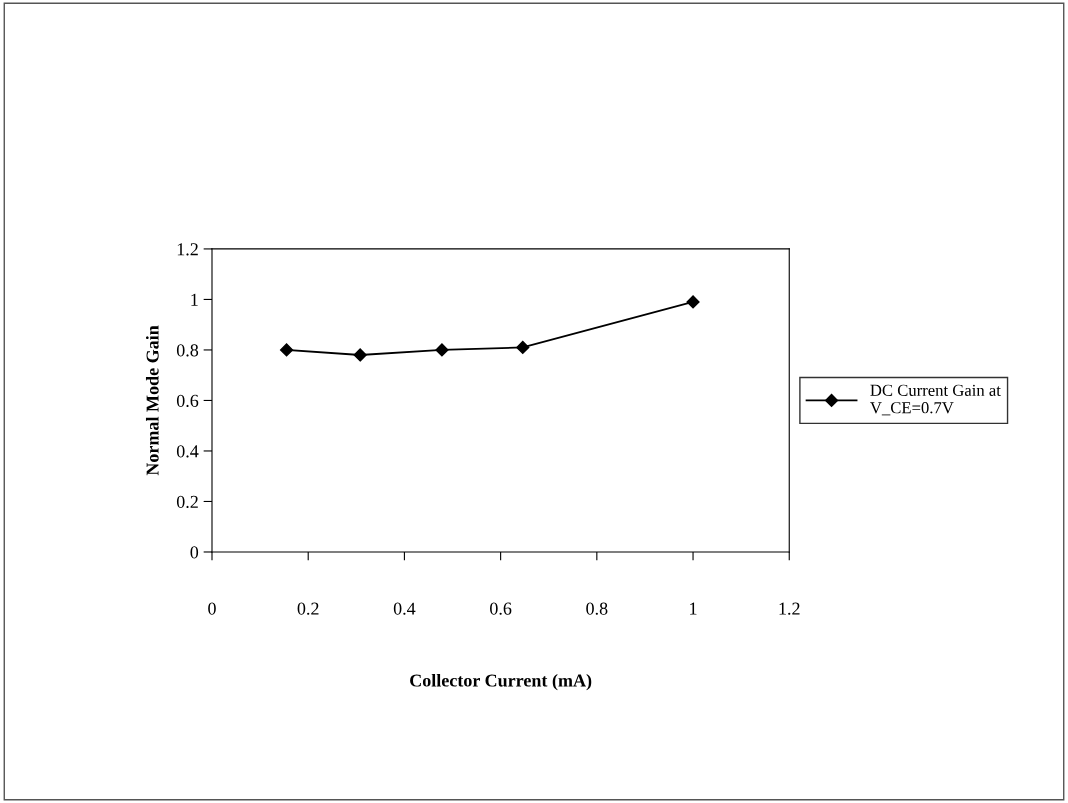 This screenshot has height=803, width=1068. Describe the element at coordinates (693, 608) in the screenshot. I see `x-tick-label: 1` at that location.